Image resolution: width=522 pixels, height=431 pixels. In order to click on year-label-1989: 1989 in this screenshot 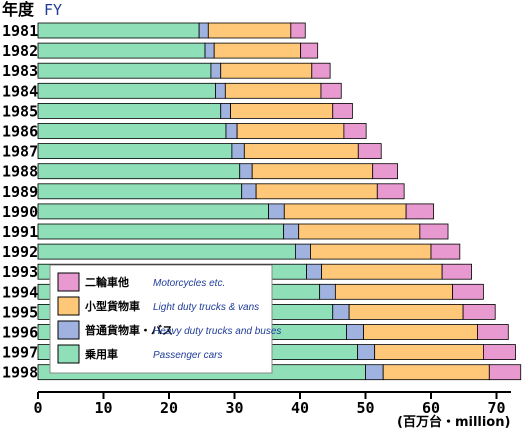, I will do `click(20, 192)`.